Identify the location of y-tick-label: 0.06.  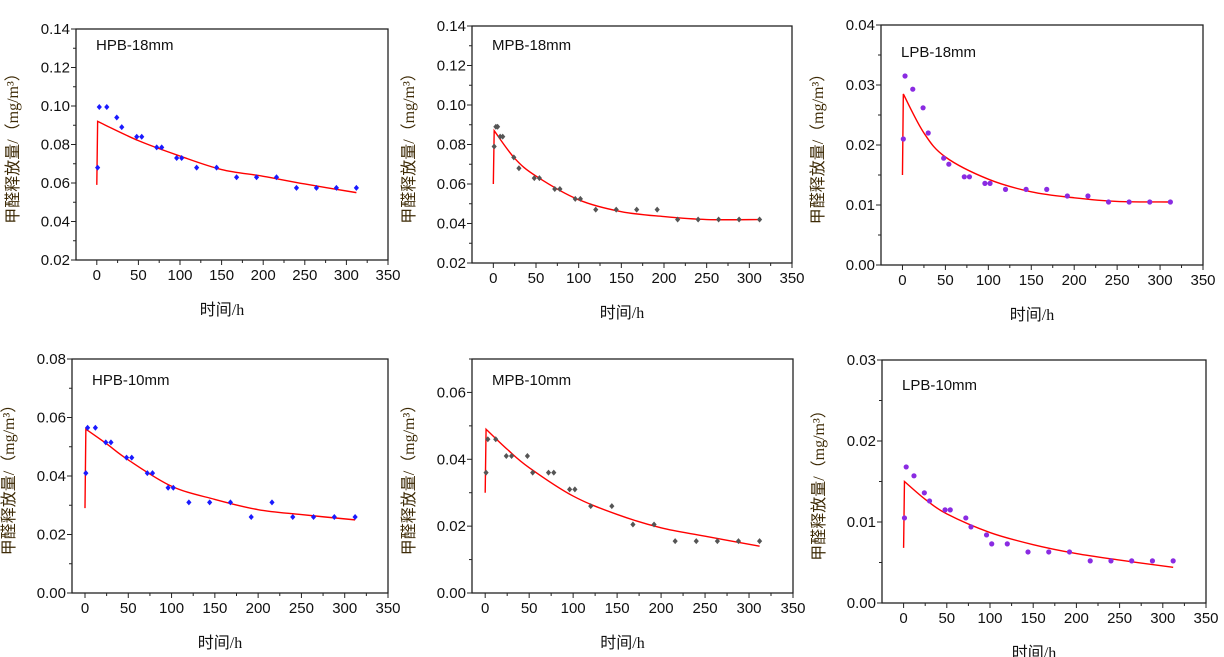
(55, 183).